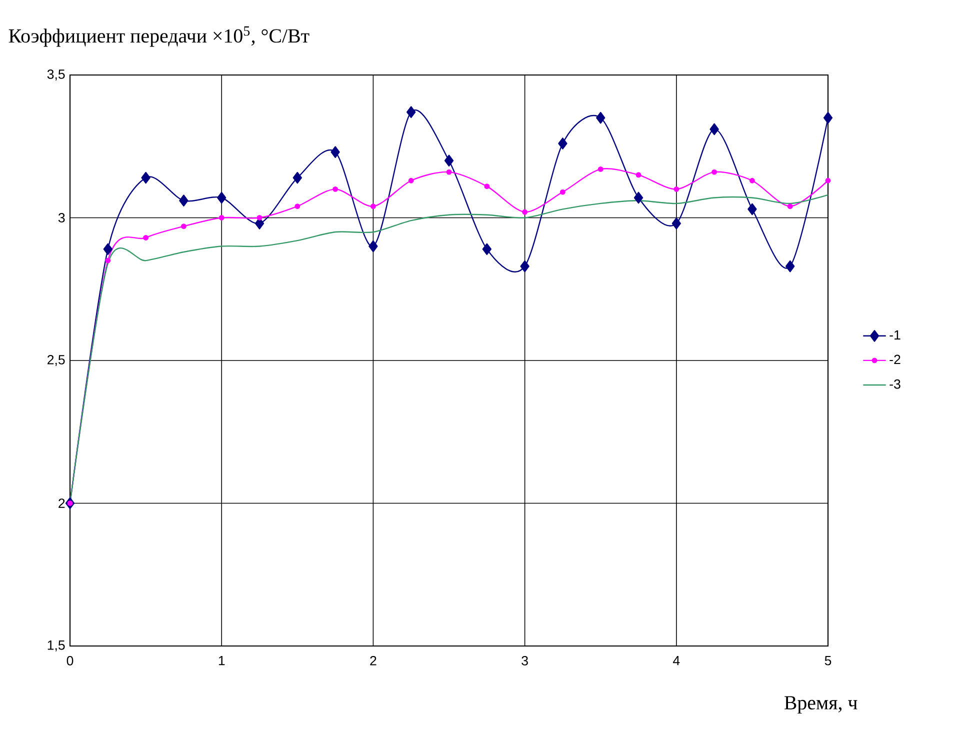 This screenshot has height=729, width=963. What do you see at coordinates (61, 503) in the screenshot?
I see `y-tick-label: 2` at bounding box center [61, 503].